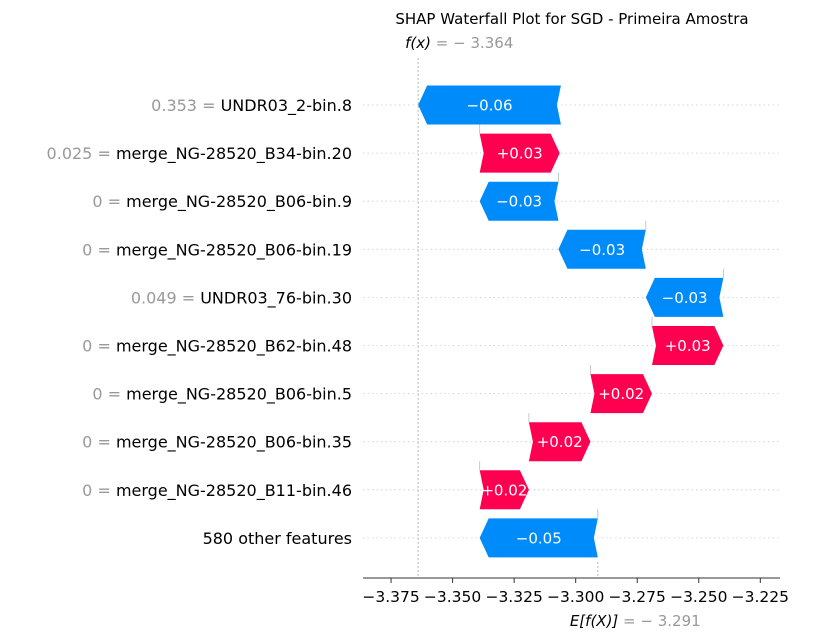 The height and width of the screenshot is (640, 818). I want to click on feature-label: 0 = merge_NG-28520_B62-bin.48, so click(217, 347).